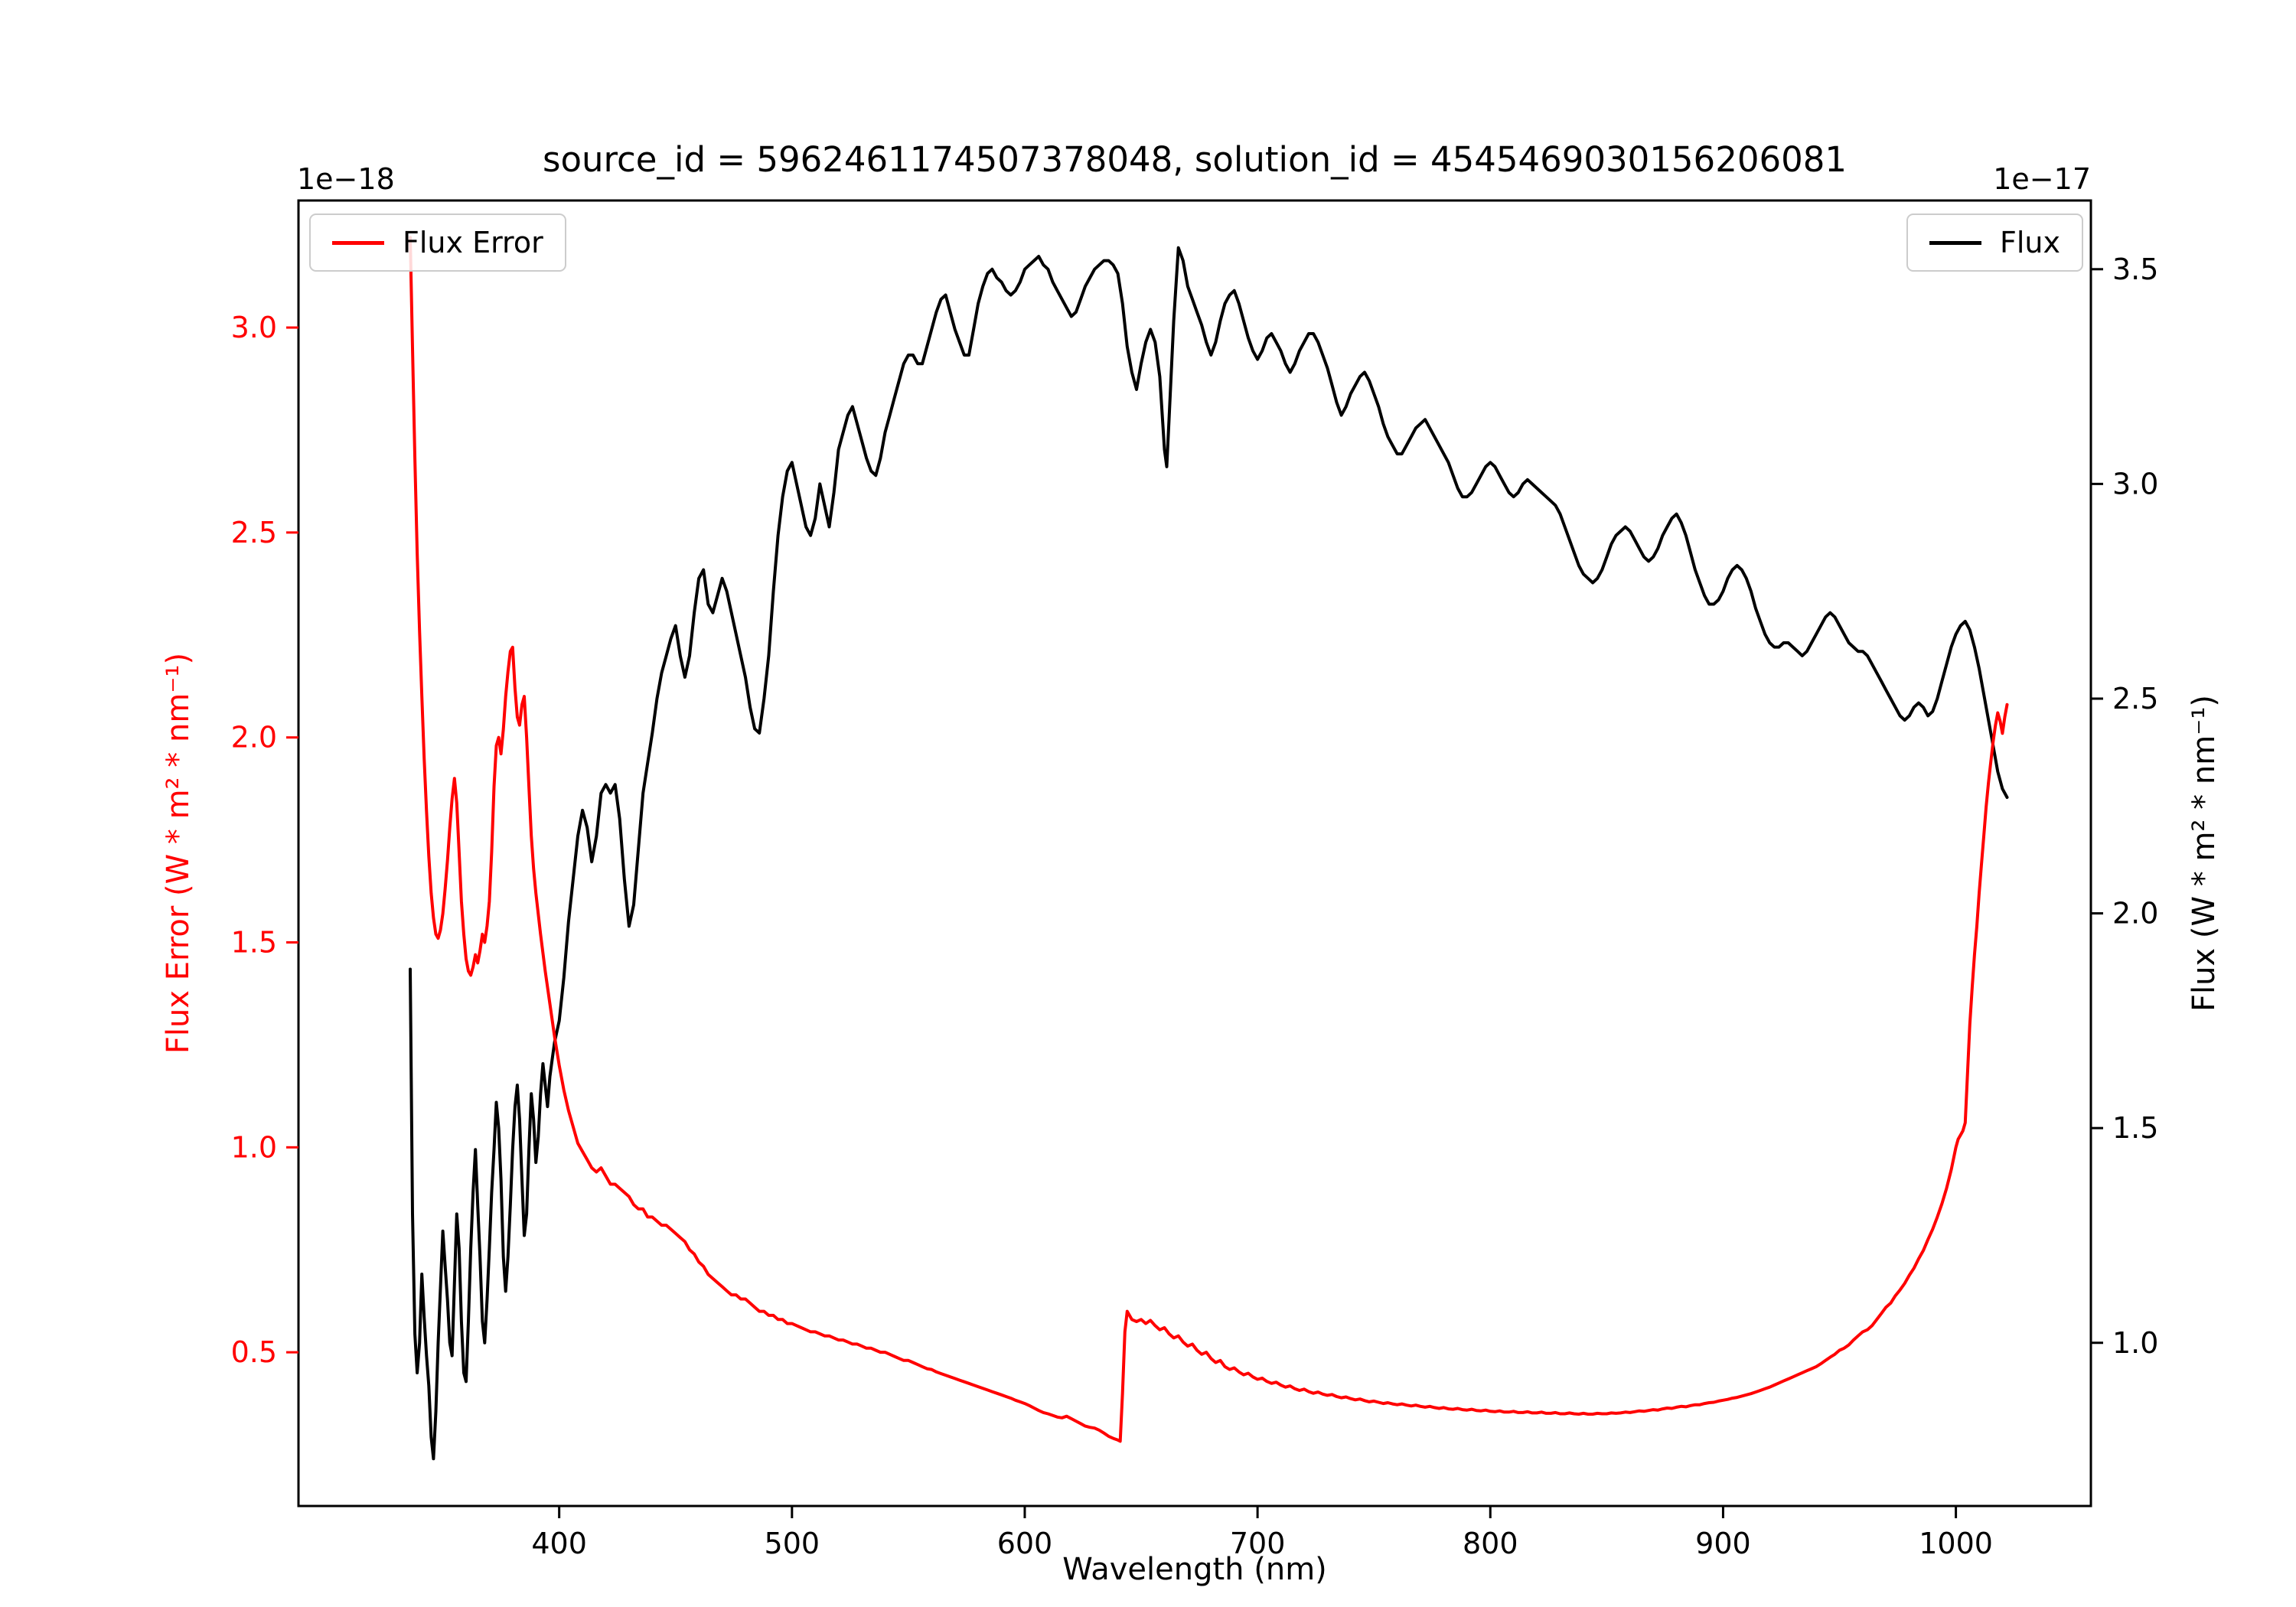  I want to click on right-tick-label: 2.5, so click(2135, 698).